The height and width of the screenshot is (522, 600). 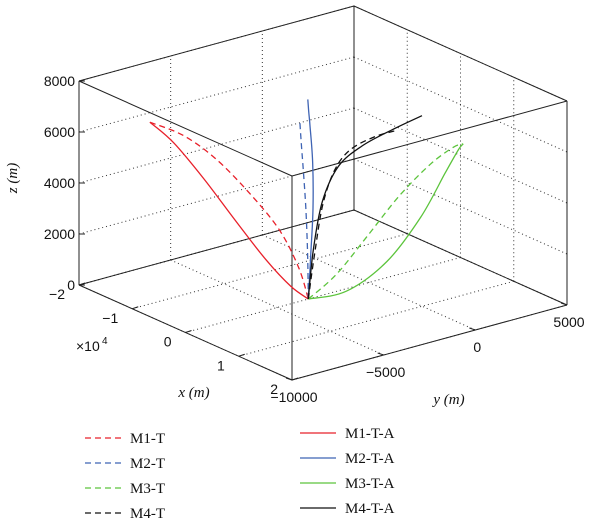 I want to click on legend: M1-T M2-T M3-T M4-T M1-T-A M2-T-A M3-T-A M4-T-A, so click(x=240, y=474).